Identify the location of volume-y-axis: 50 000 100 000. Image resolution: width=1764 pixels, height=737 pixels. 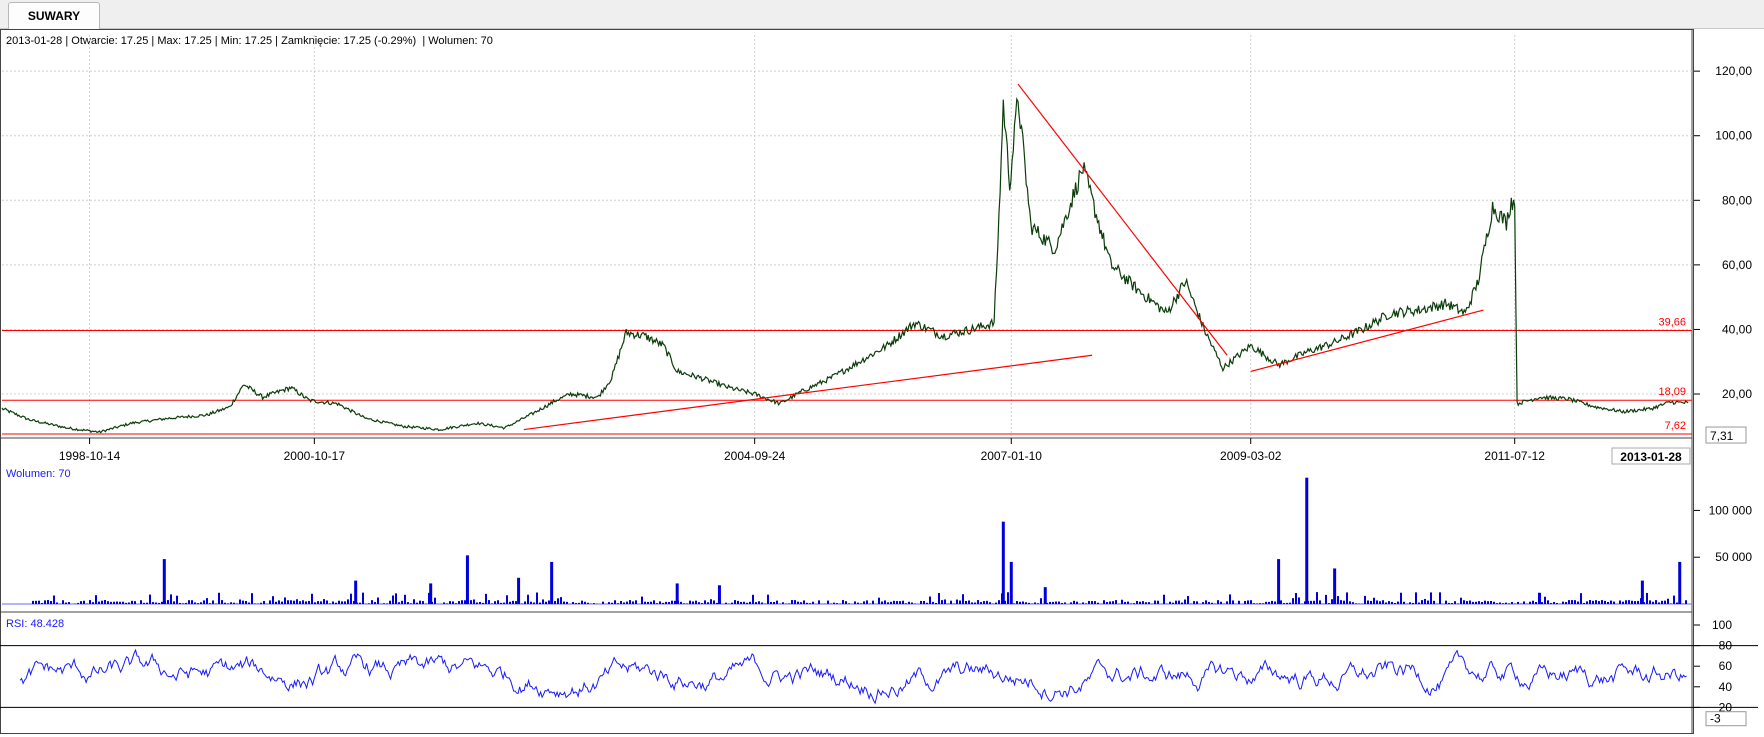
(1723, 533).